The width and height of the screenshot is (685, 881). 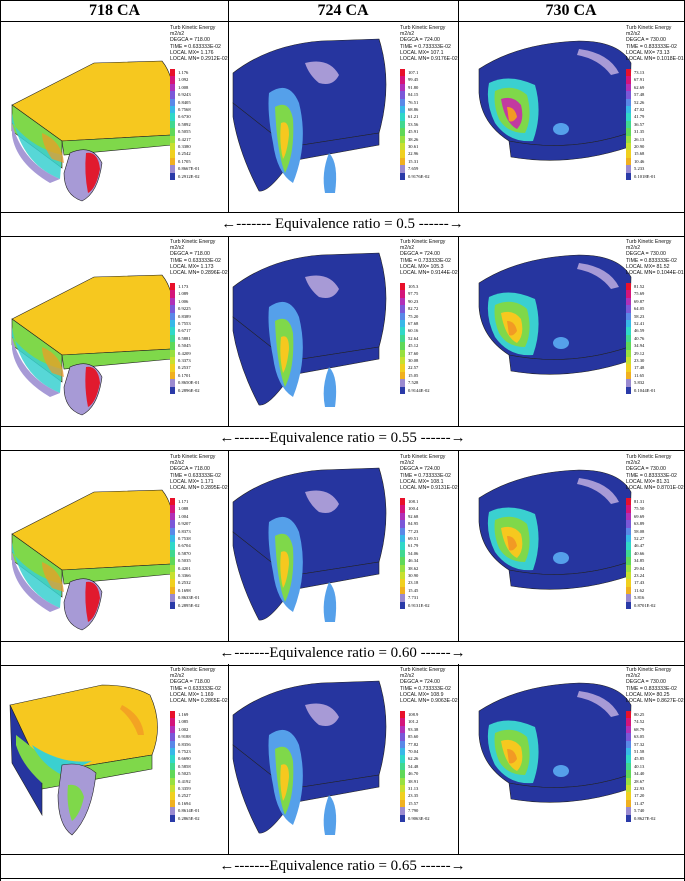 I want to click on scale-label: 40.13, so click(x=639, y=766).